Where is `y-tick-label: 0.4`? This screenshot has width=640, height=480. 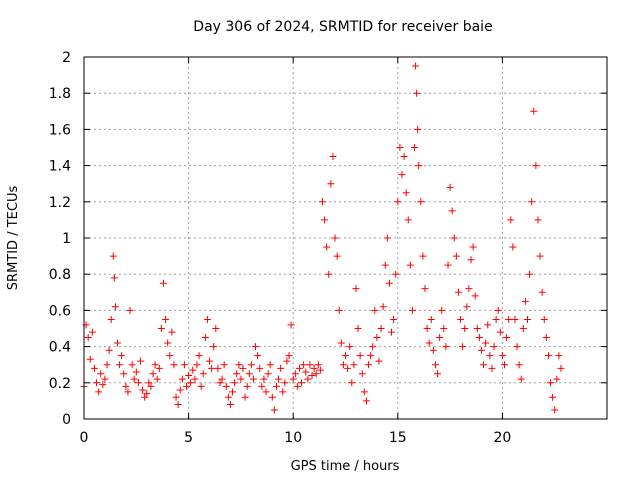 y-tick-label: 0.4 is located at coordinates (60, 348).